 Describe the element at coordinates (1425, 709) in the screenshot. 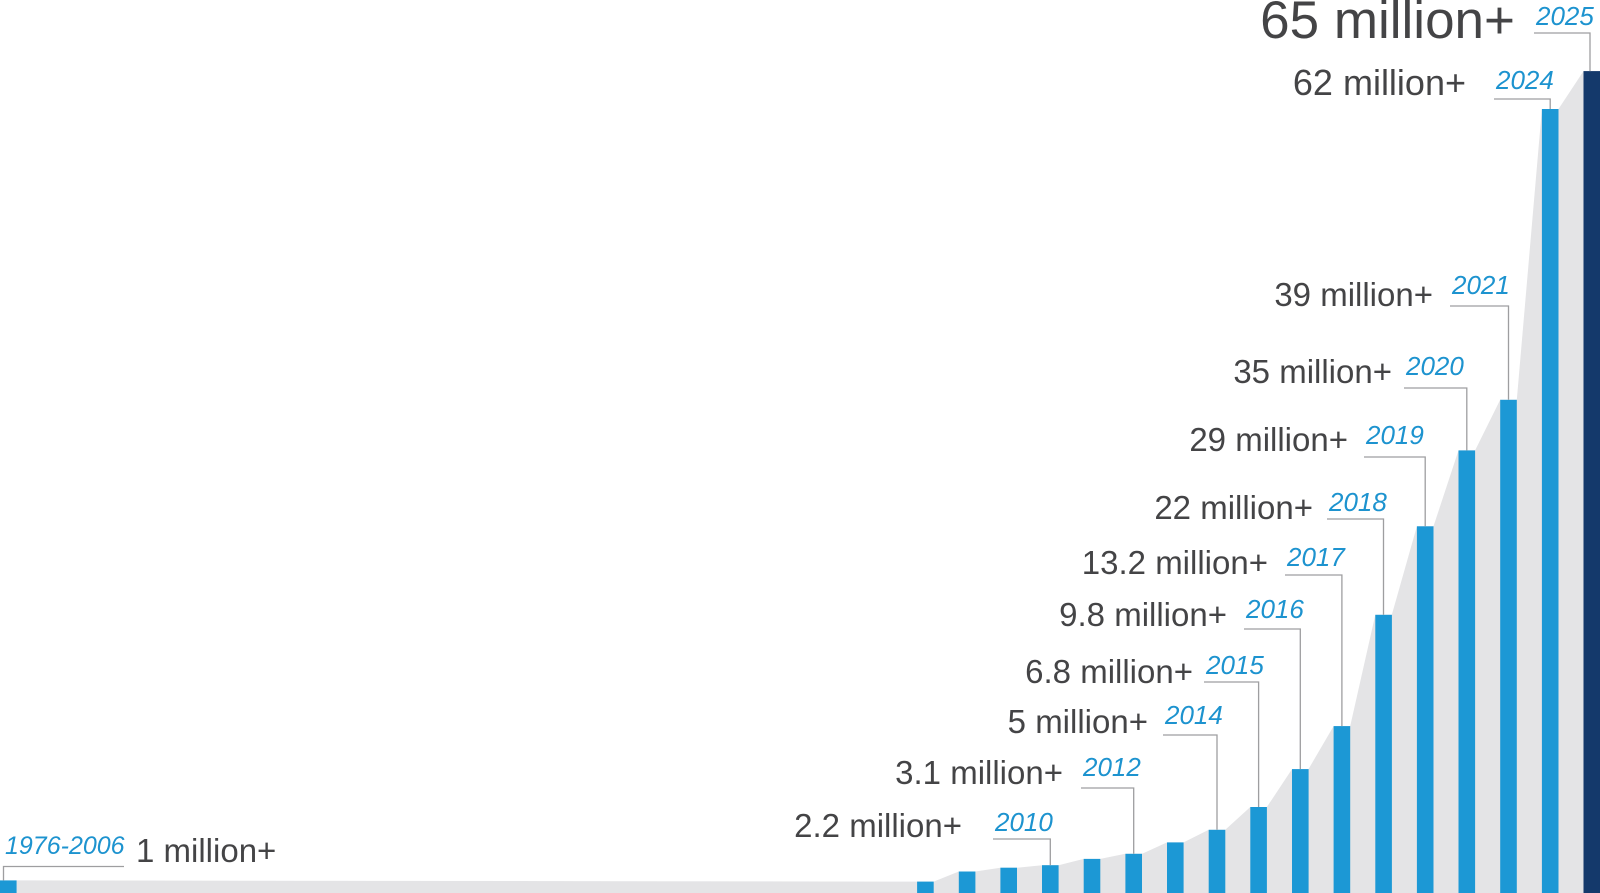

I see `bar-2019` at that location.